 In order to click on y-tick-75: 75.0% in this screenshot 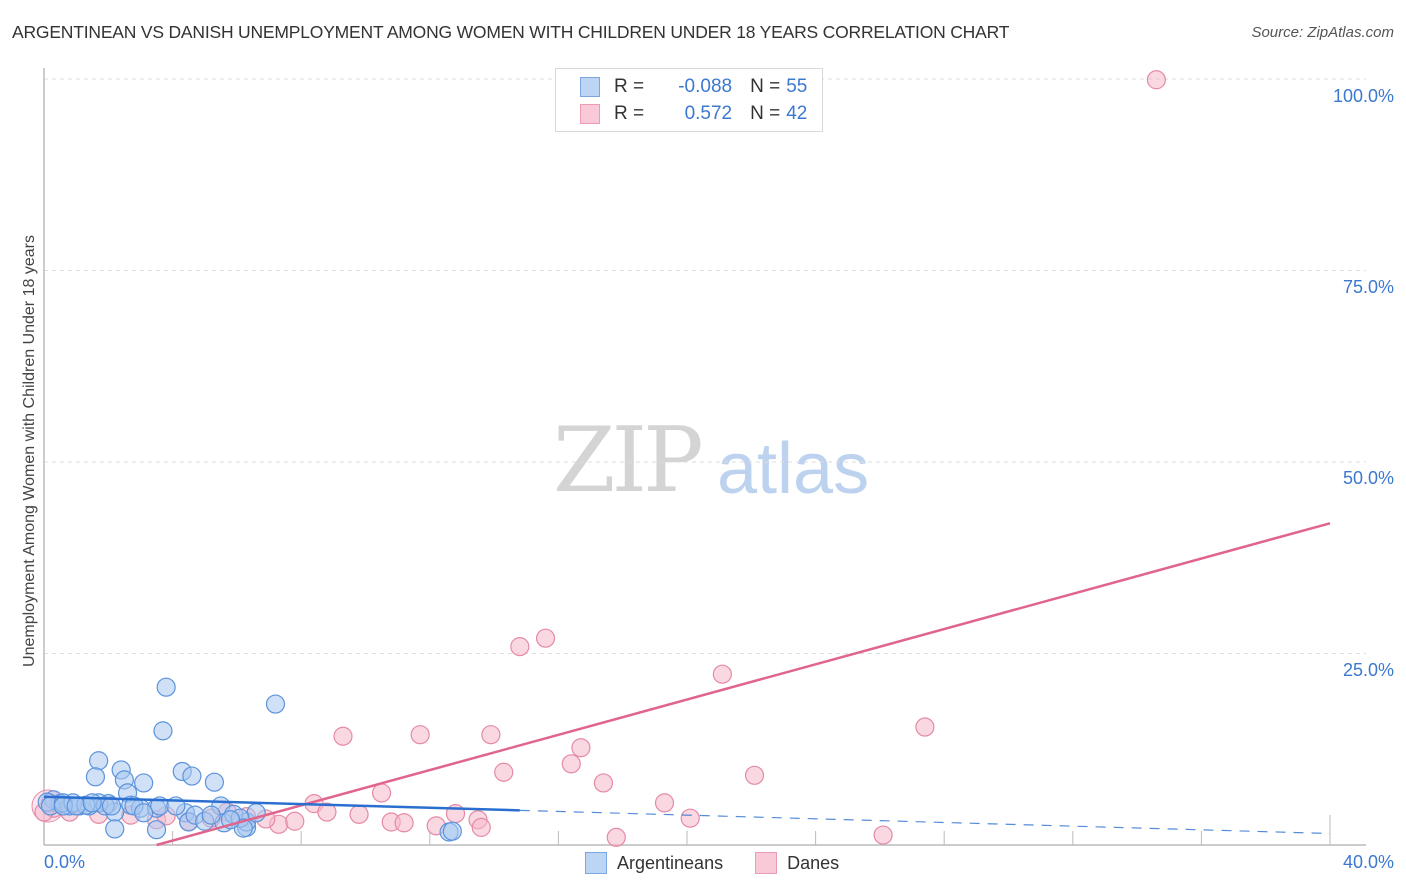, I will do `click(1368, 287)`.